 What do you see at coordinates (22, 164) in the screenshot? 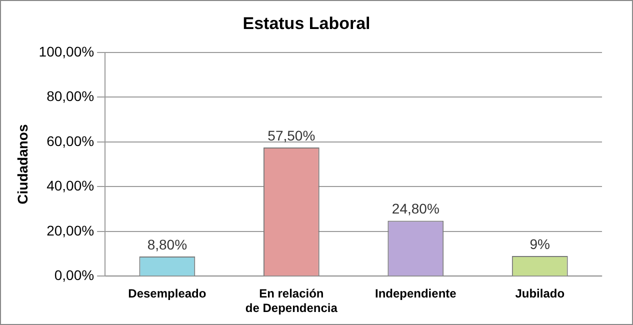
I see `y-axis-title: Ciudadanos` at bounding box center [22, 164].